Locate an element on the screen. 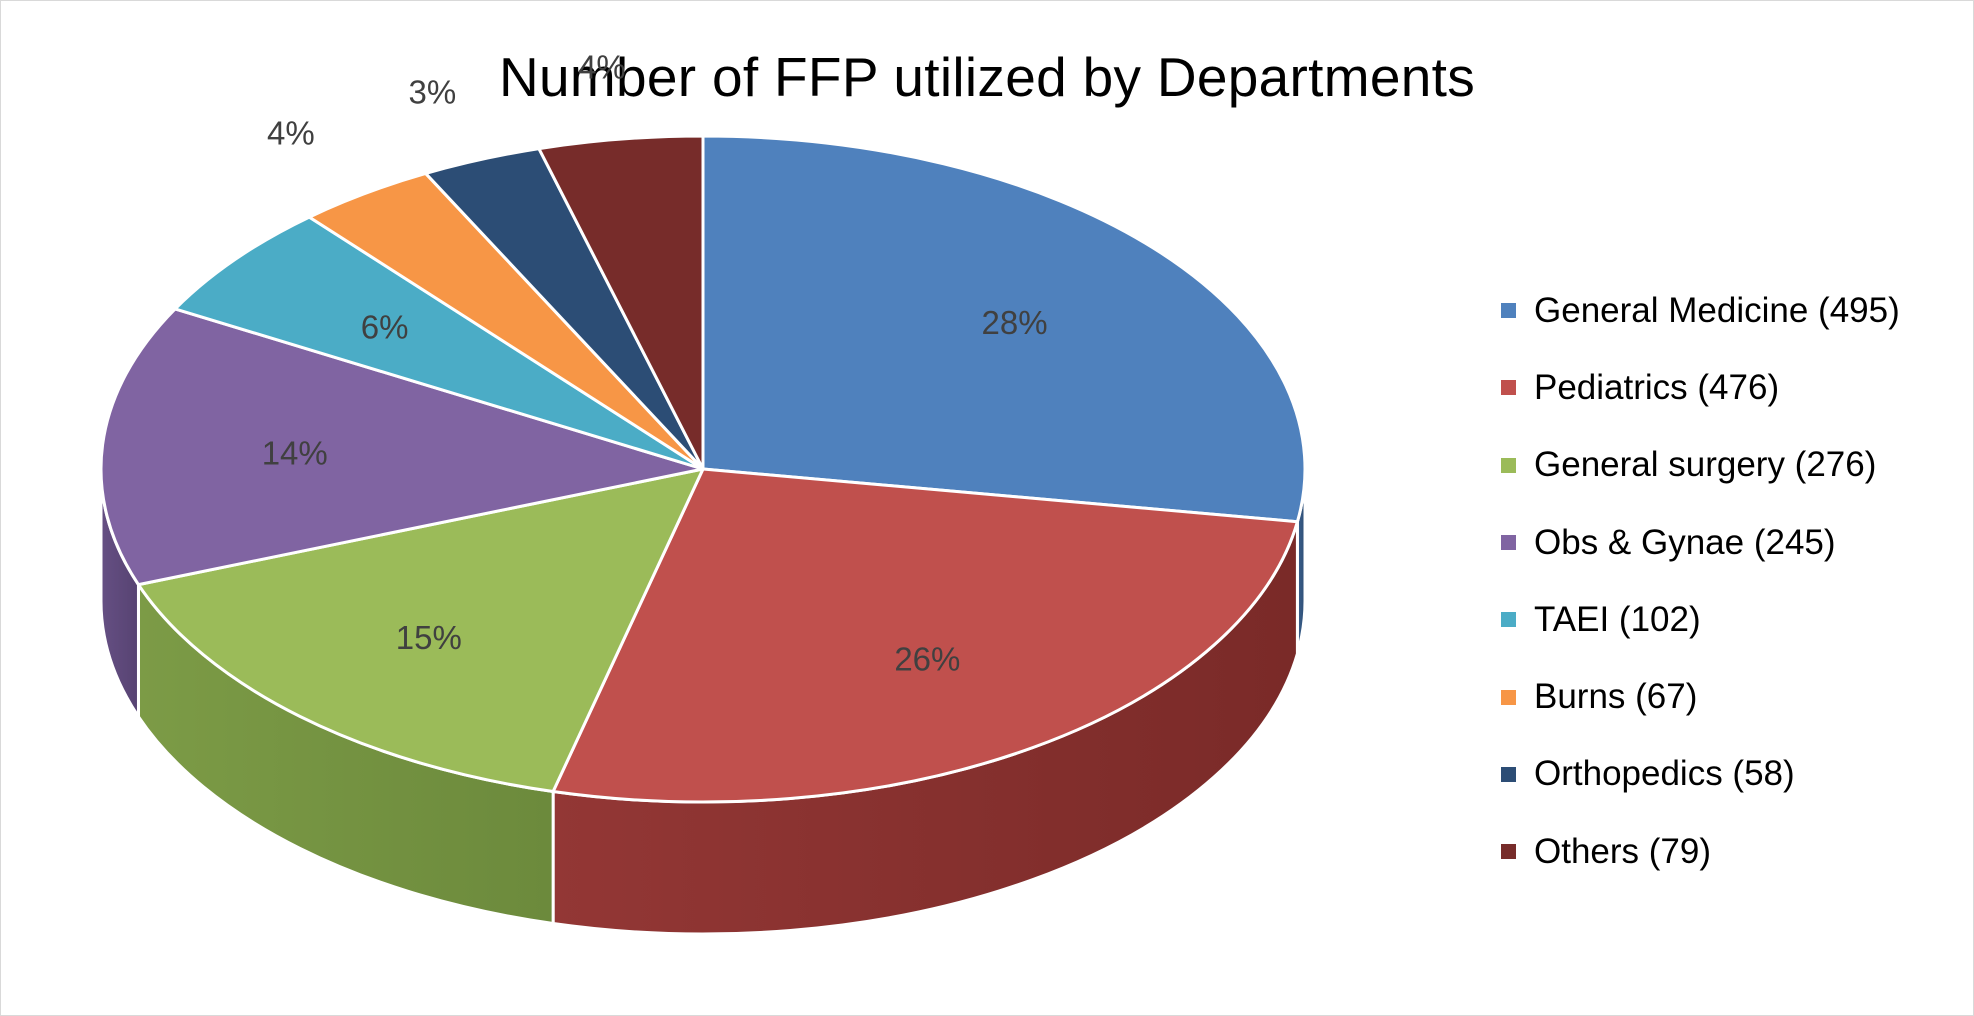 This screenshot has width=1974, height=1016. legend-item-others: Others (79) is located at coordinates (1700, 851).